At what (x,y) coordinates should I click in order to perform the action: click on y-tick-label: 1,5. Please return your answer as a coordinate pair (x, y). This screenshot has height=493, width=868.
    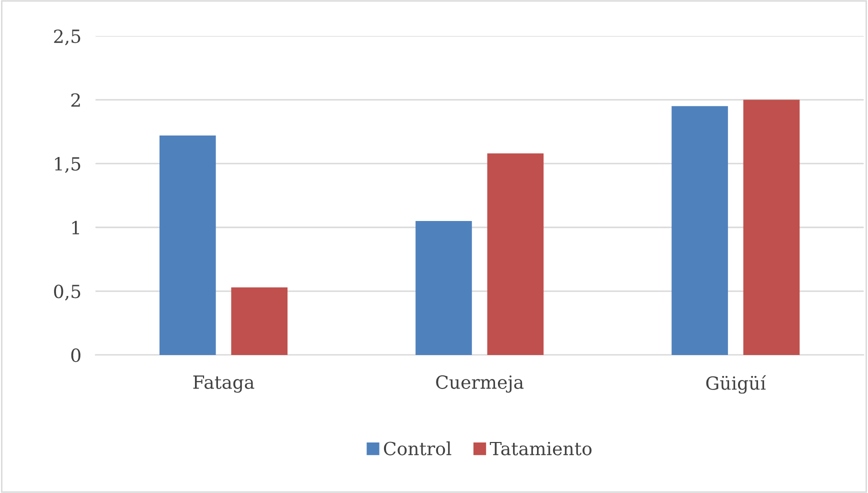
    Looking at the image, I should click on (67, 165).